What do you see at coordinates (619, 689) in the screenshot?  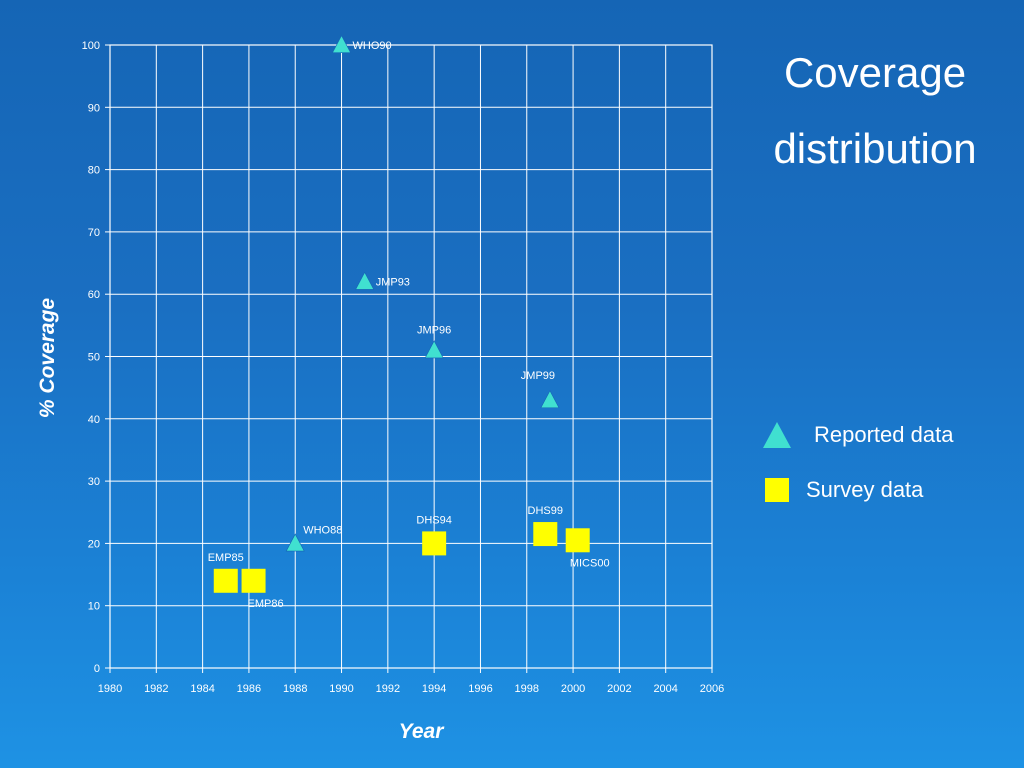 I see `x-tick-label: 2002` at bounding box center [619, 689].